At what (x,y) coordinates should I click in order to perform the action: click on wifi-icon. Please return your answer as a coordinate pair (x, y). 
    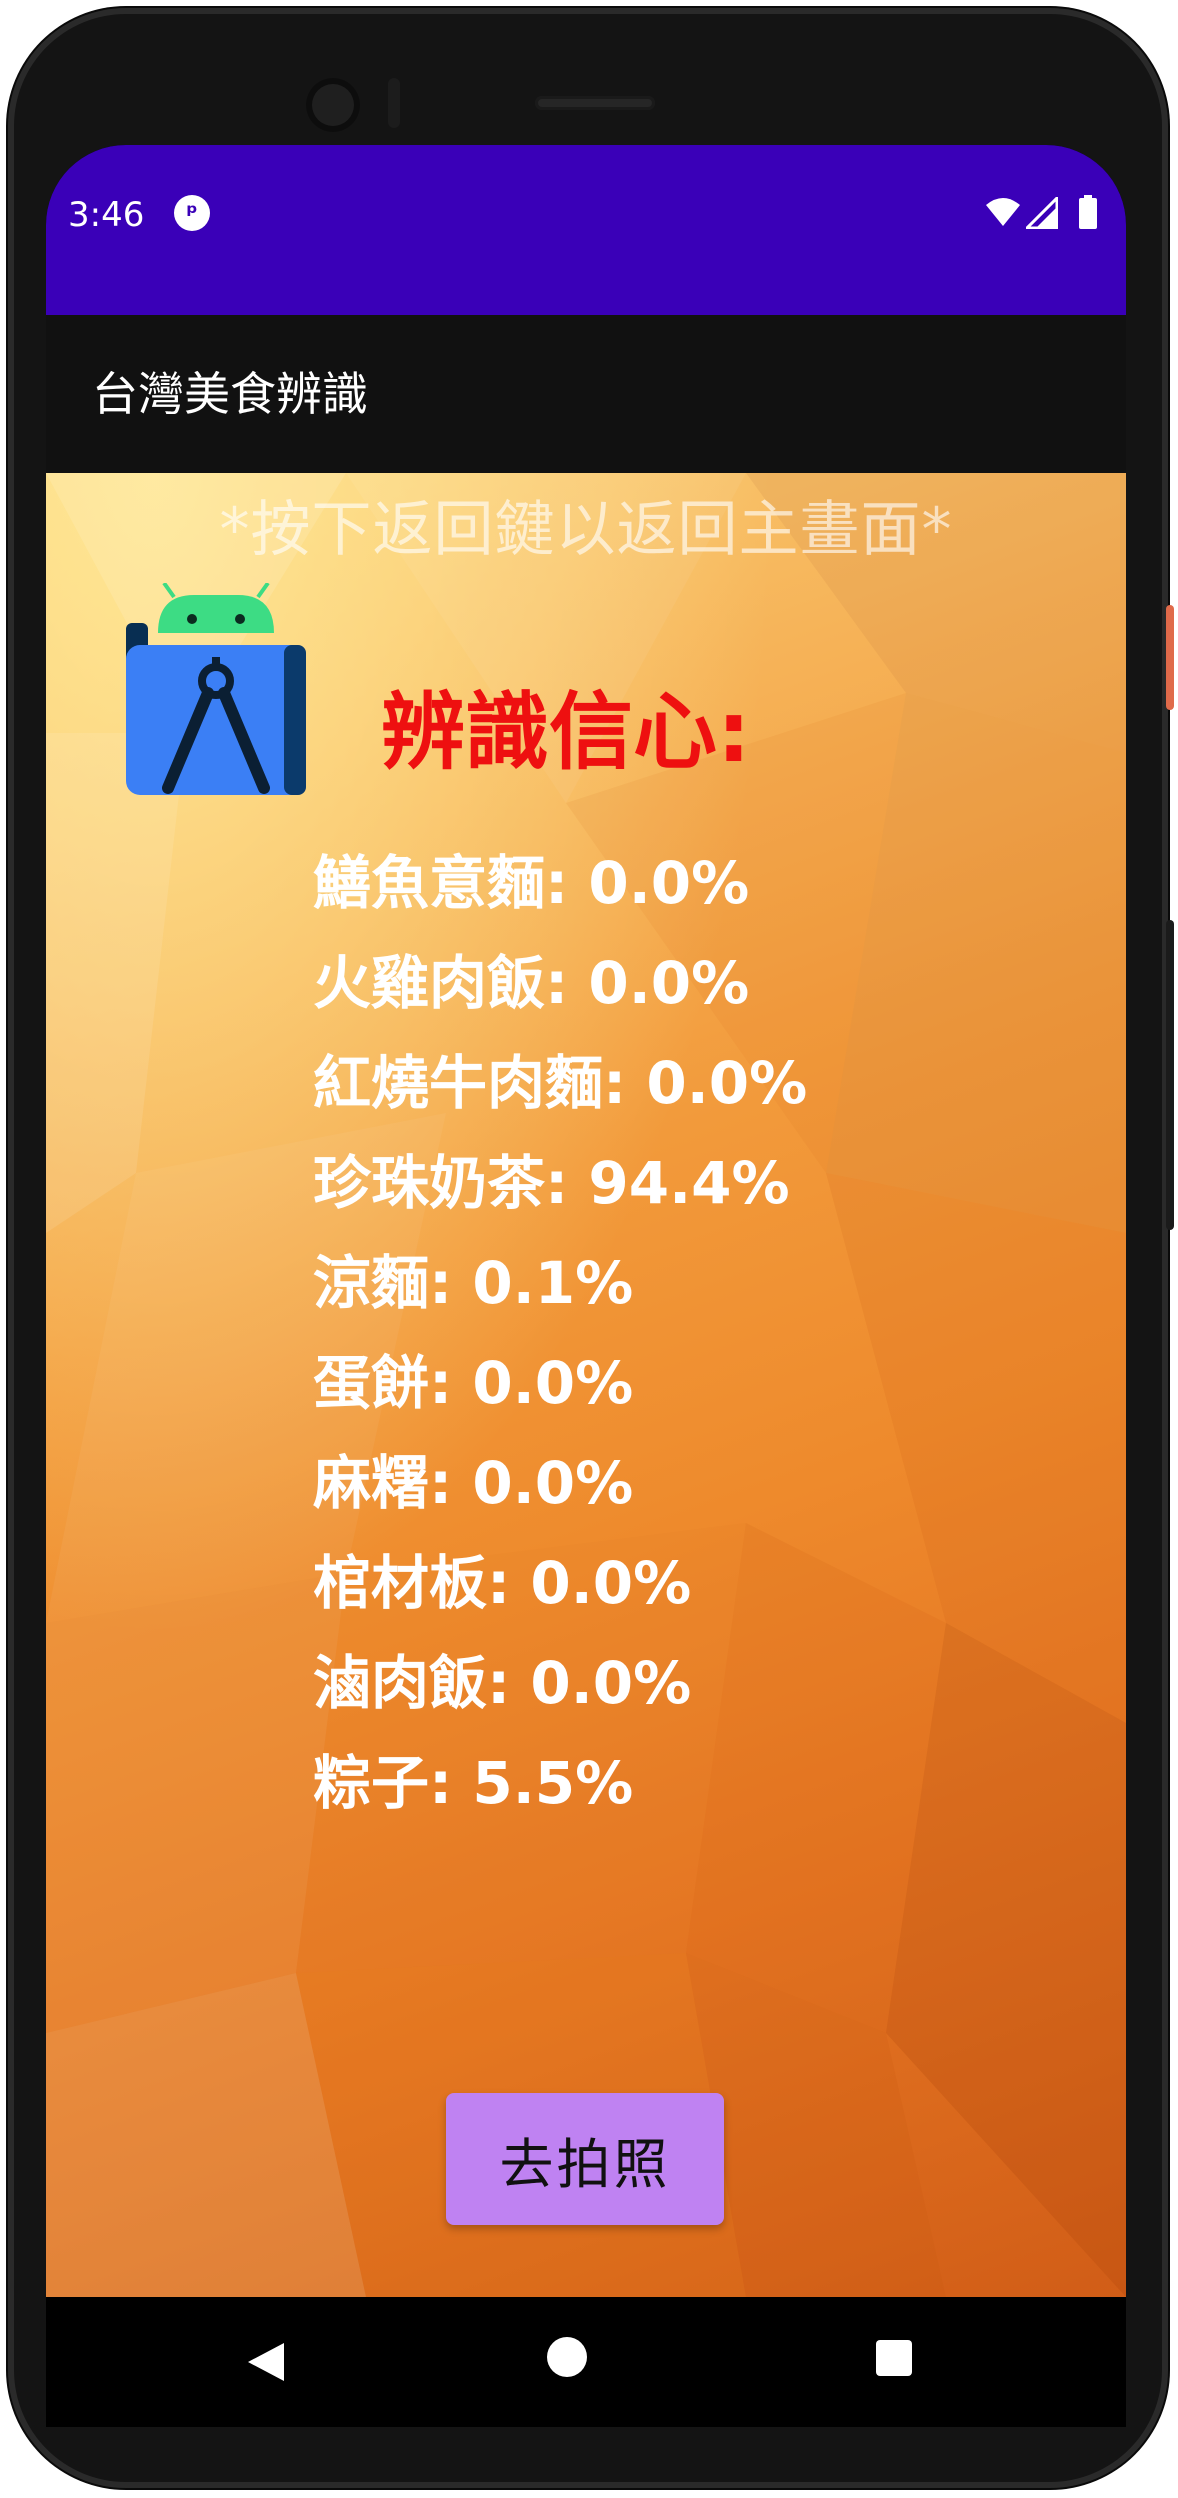
    Looking at the image, I should click on (1003, 212).